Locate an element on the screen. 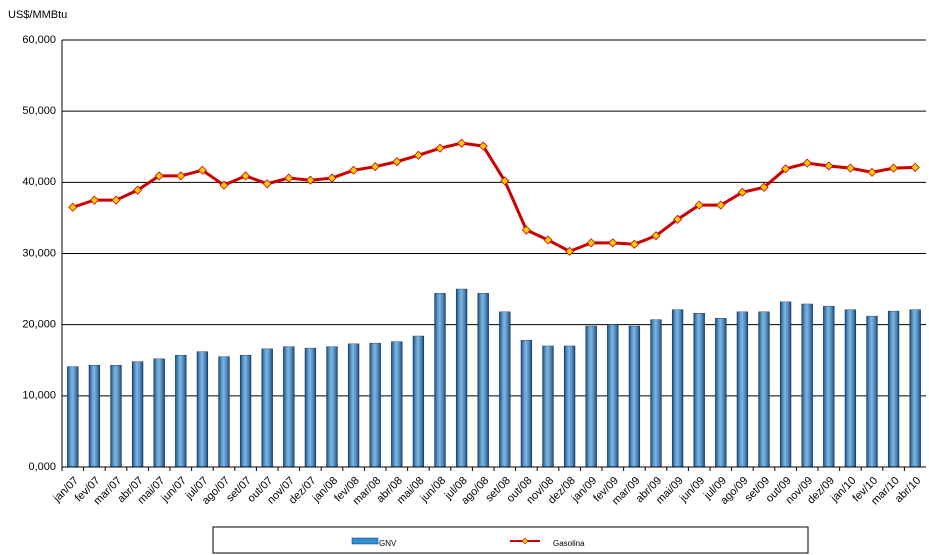  legend-marker is located at coordinates (525, 541).